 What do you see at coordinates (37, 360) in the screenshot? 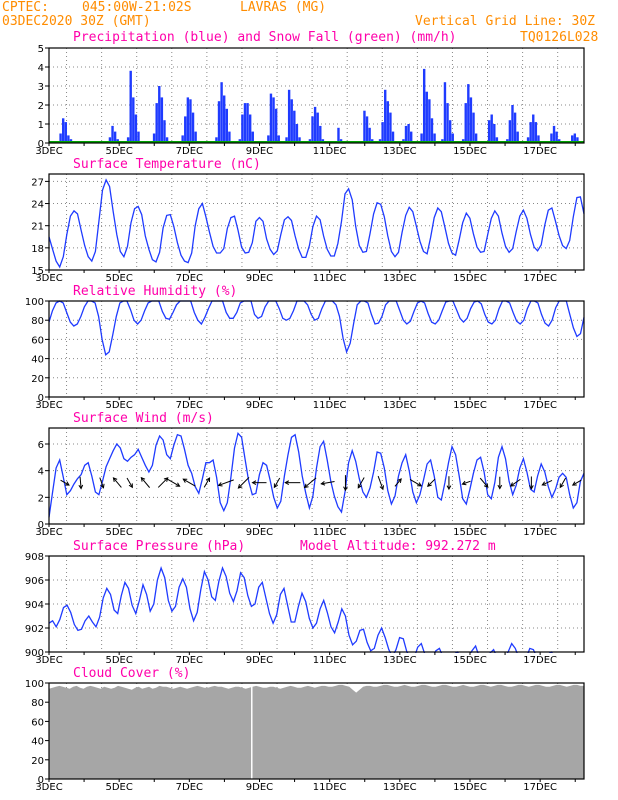
I see `y-tick-label: 40` at bounding box center [37, 360].